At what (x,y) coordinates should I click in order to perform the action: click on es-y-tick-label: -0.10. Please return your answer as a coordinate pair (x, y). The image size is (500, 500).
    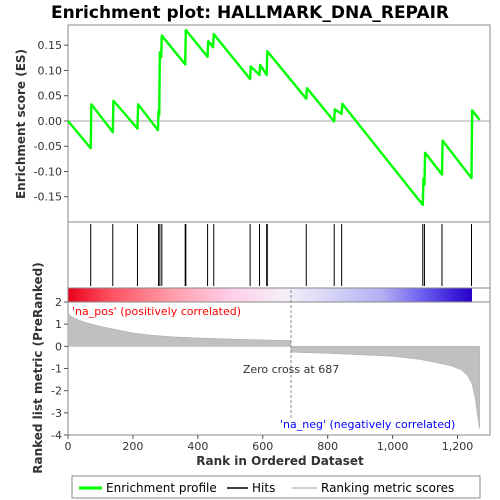
    Looking at the image, I should click on (48, 171).